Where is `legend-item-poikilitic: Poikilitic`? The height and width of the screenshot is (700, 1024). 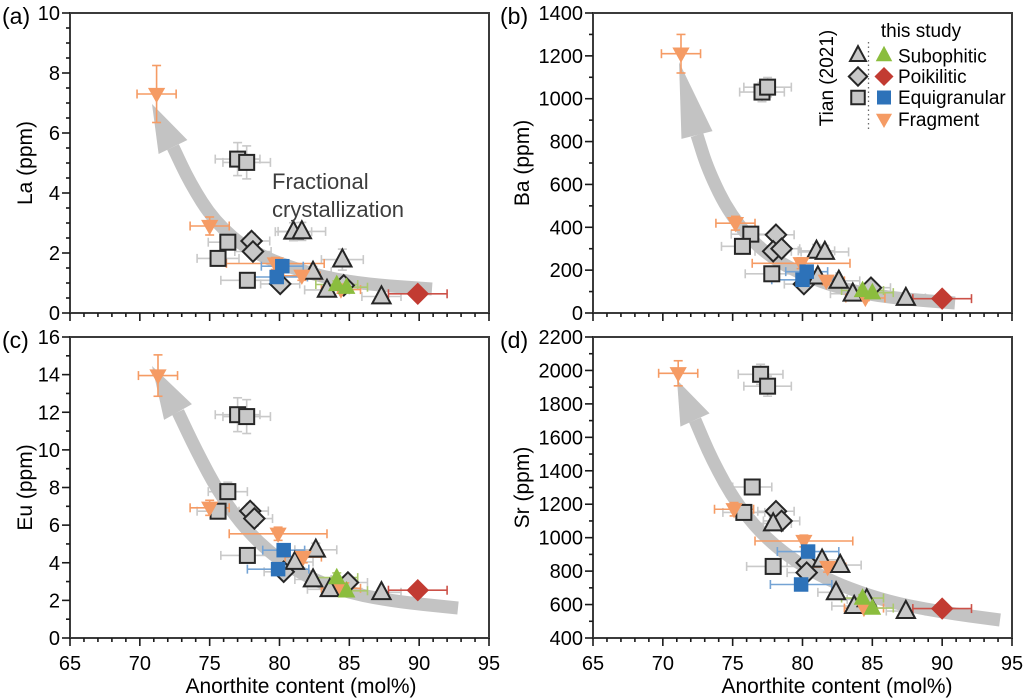 legend-item-poikilitic: Poikilitic is located at coordinates (907, 76).